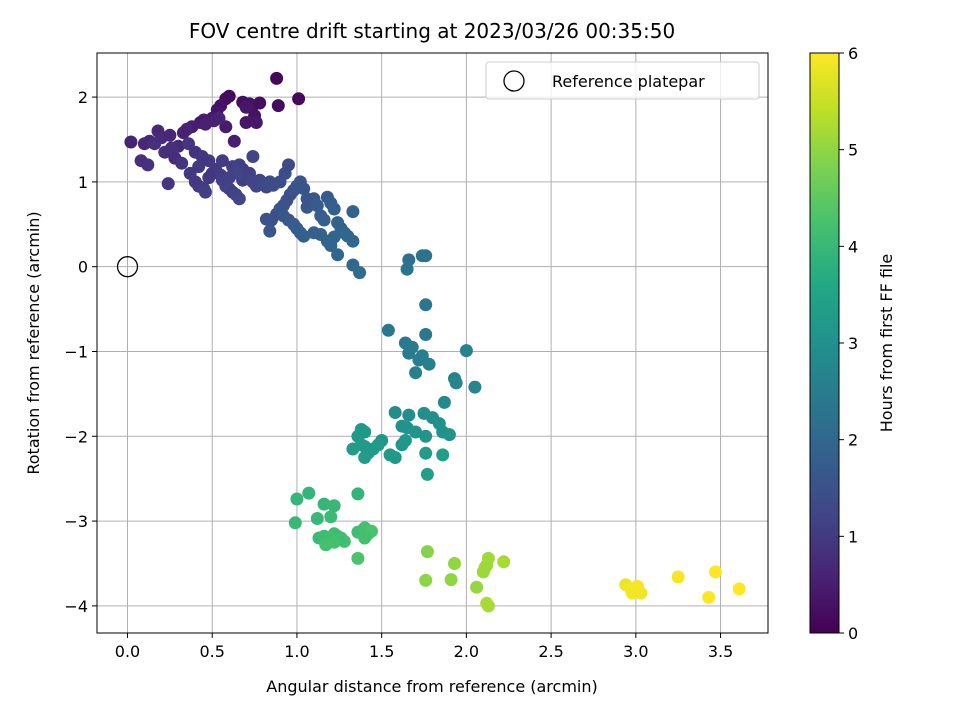  Describe the element at coordinates (853, 440) in the screenshot. I see `colorbar-tick-label: 2` at that location.